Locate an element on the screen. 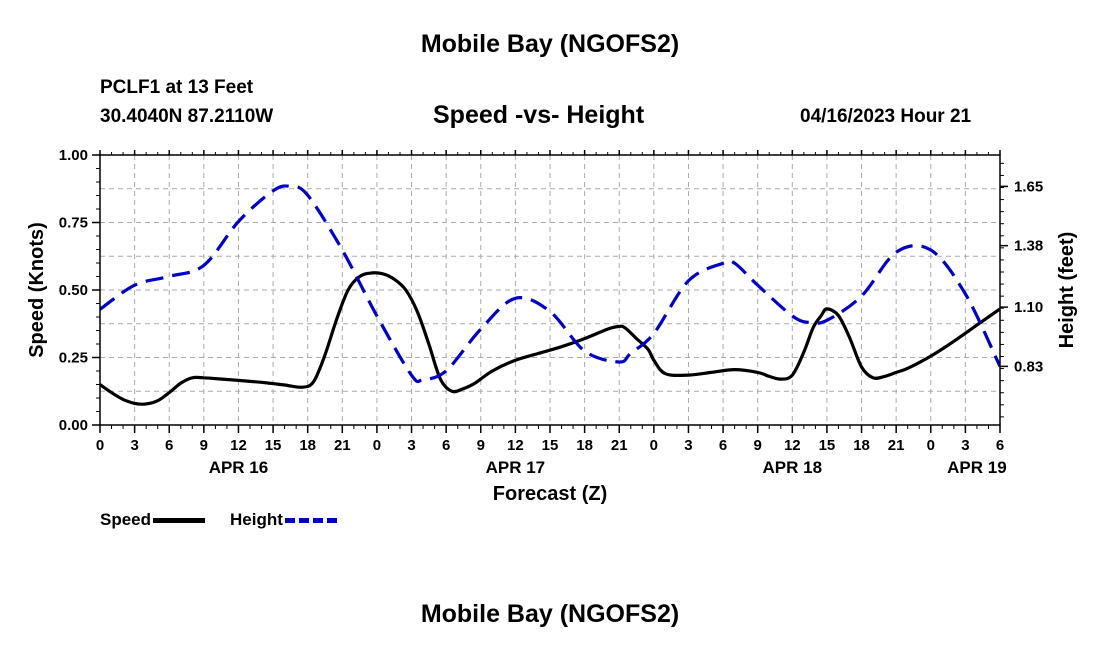  legend-speed-label: Speed is located at coordinates (126, 519).